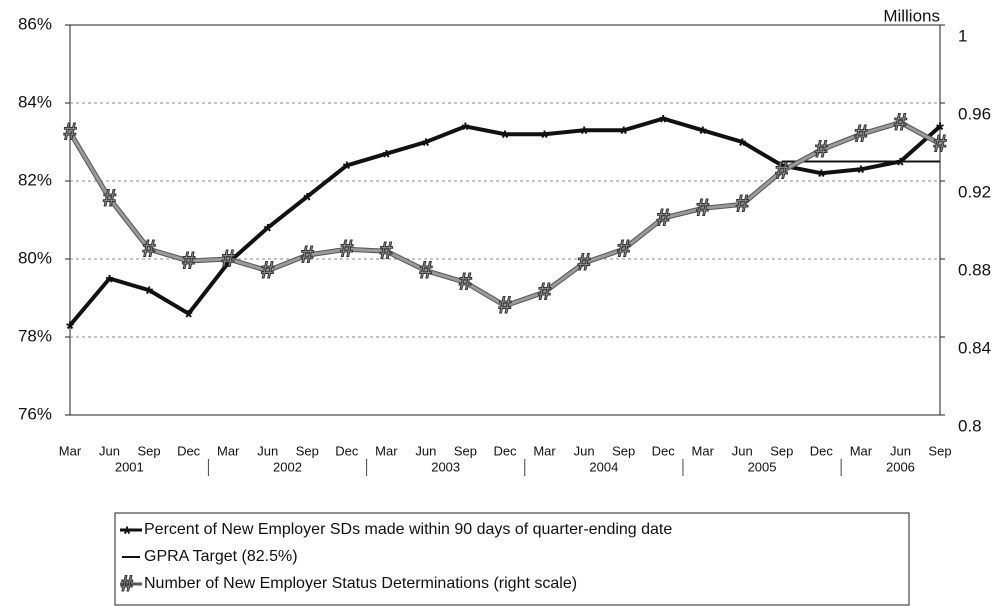 This screenshot has width=1004, height=606. What do you see at coordinates (35, 23) in the screenshot?
I see `y-tick-label: 86%` at bounding box center [35, 23].